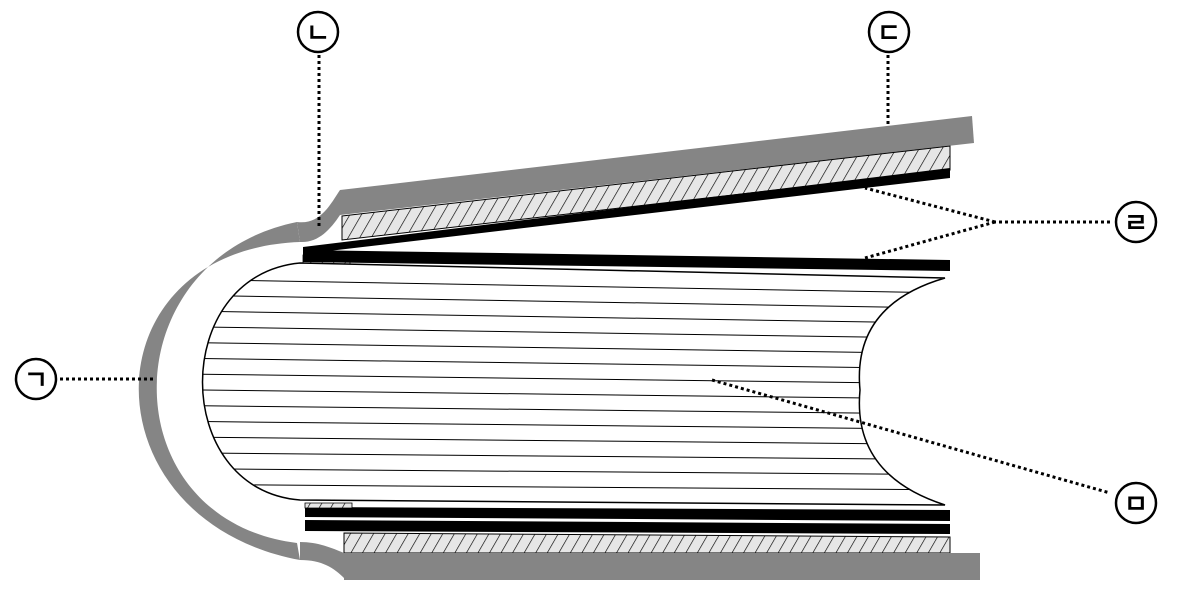 This screenshot has height=593, width=1181. What do you see at coordinates (930, 240) in the screenshot?
I see `leader-endpaper-b` at bounding box center [930, 240].